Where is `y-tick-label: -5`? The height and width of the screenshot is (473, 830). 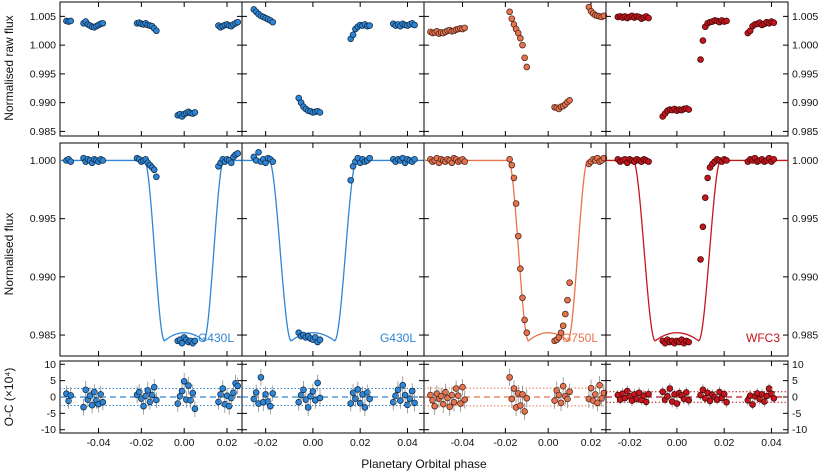
y-tick-label: -5 is located at coordinates (51, 414).